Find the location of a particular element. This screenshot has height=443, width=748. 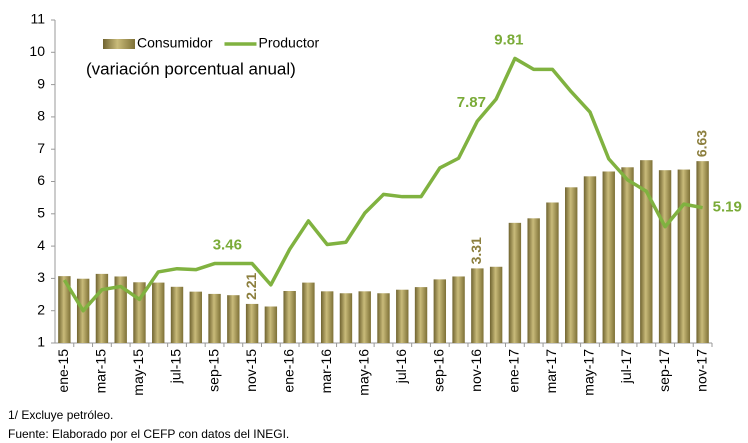

y-tick-label: 8 is located at coordinates (41, 116).